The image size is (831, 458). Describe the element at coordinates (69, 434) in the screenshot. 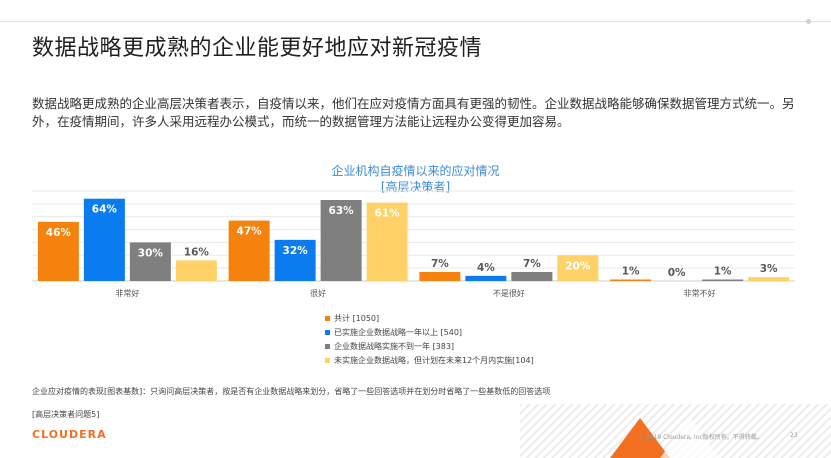

I see `cloudera-logo: CLOUDERA` at that location.